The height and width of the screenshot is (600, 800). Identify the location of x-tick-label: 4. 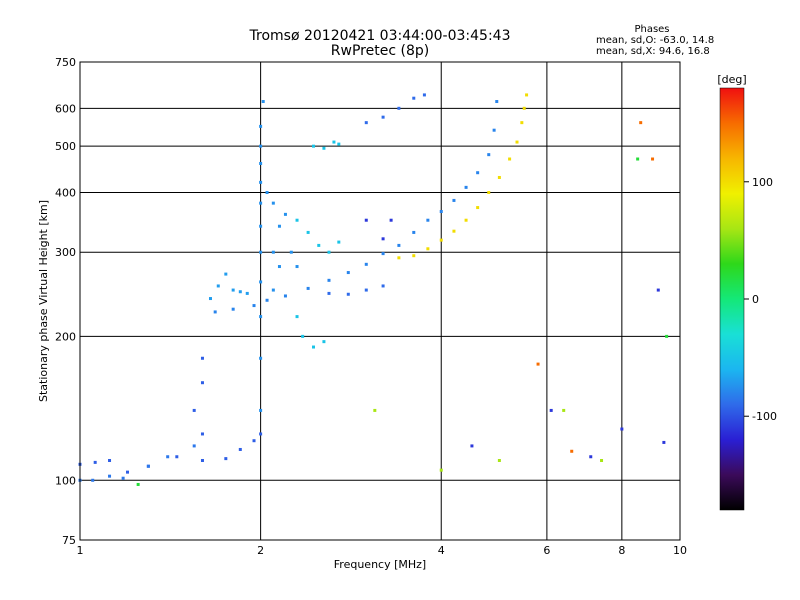
(441, 550).